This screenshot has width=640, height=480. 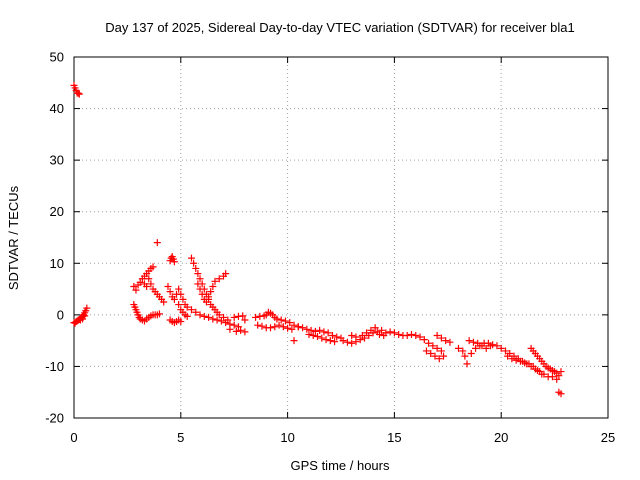 I want to click on x-tick-label: 15, so click(x=394, y=437).